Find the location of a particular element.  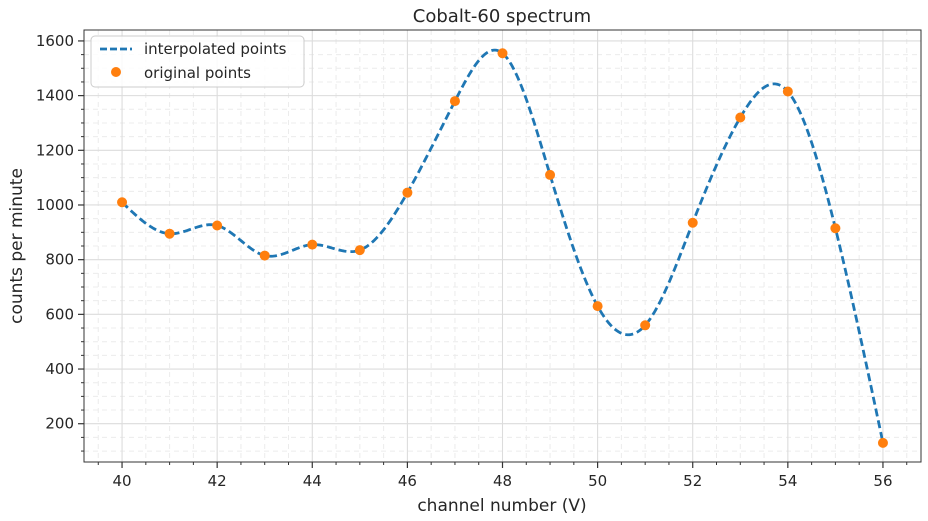

y-tick-label: 600 is located at coordinates (59, 314).